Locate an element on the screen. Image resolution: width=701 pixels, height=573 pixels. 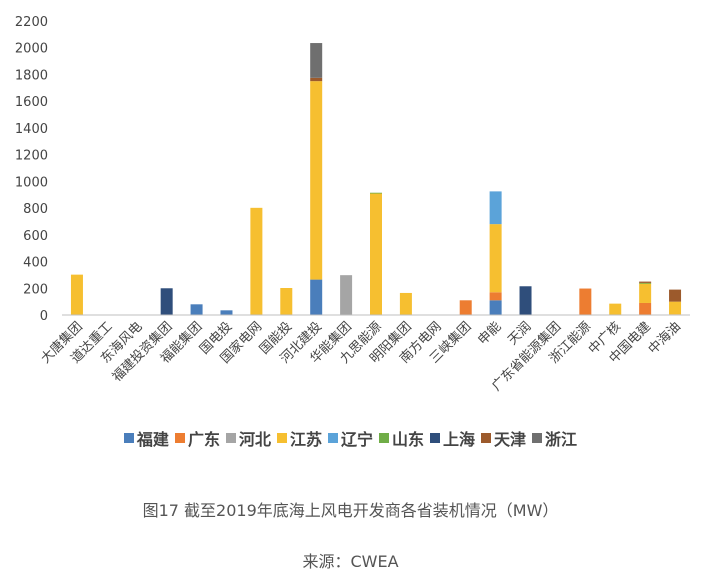
y-tick-label: 1200 is located at coordinates (31, 156).